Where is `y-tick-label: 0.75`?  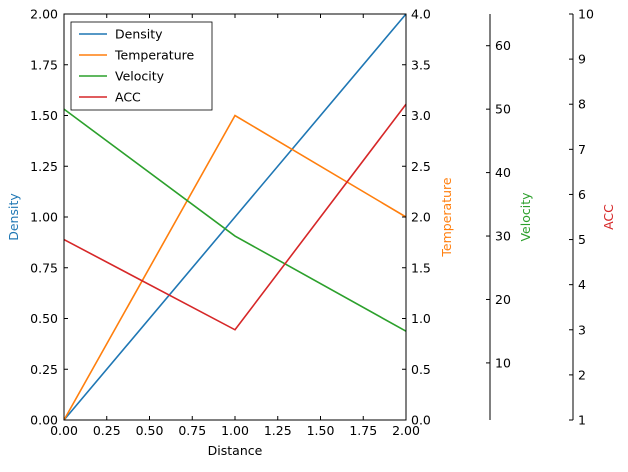 y-tick-label: 0.75 is located at coordinates (44, 267).